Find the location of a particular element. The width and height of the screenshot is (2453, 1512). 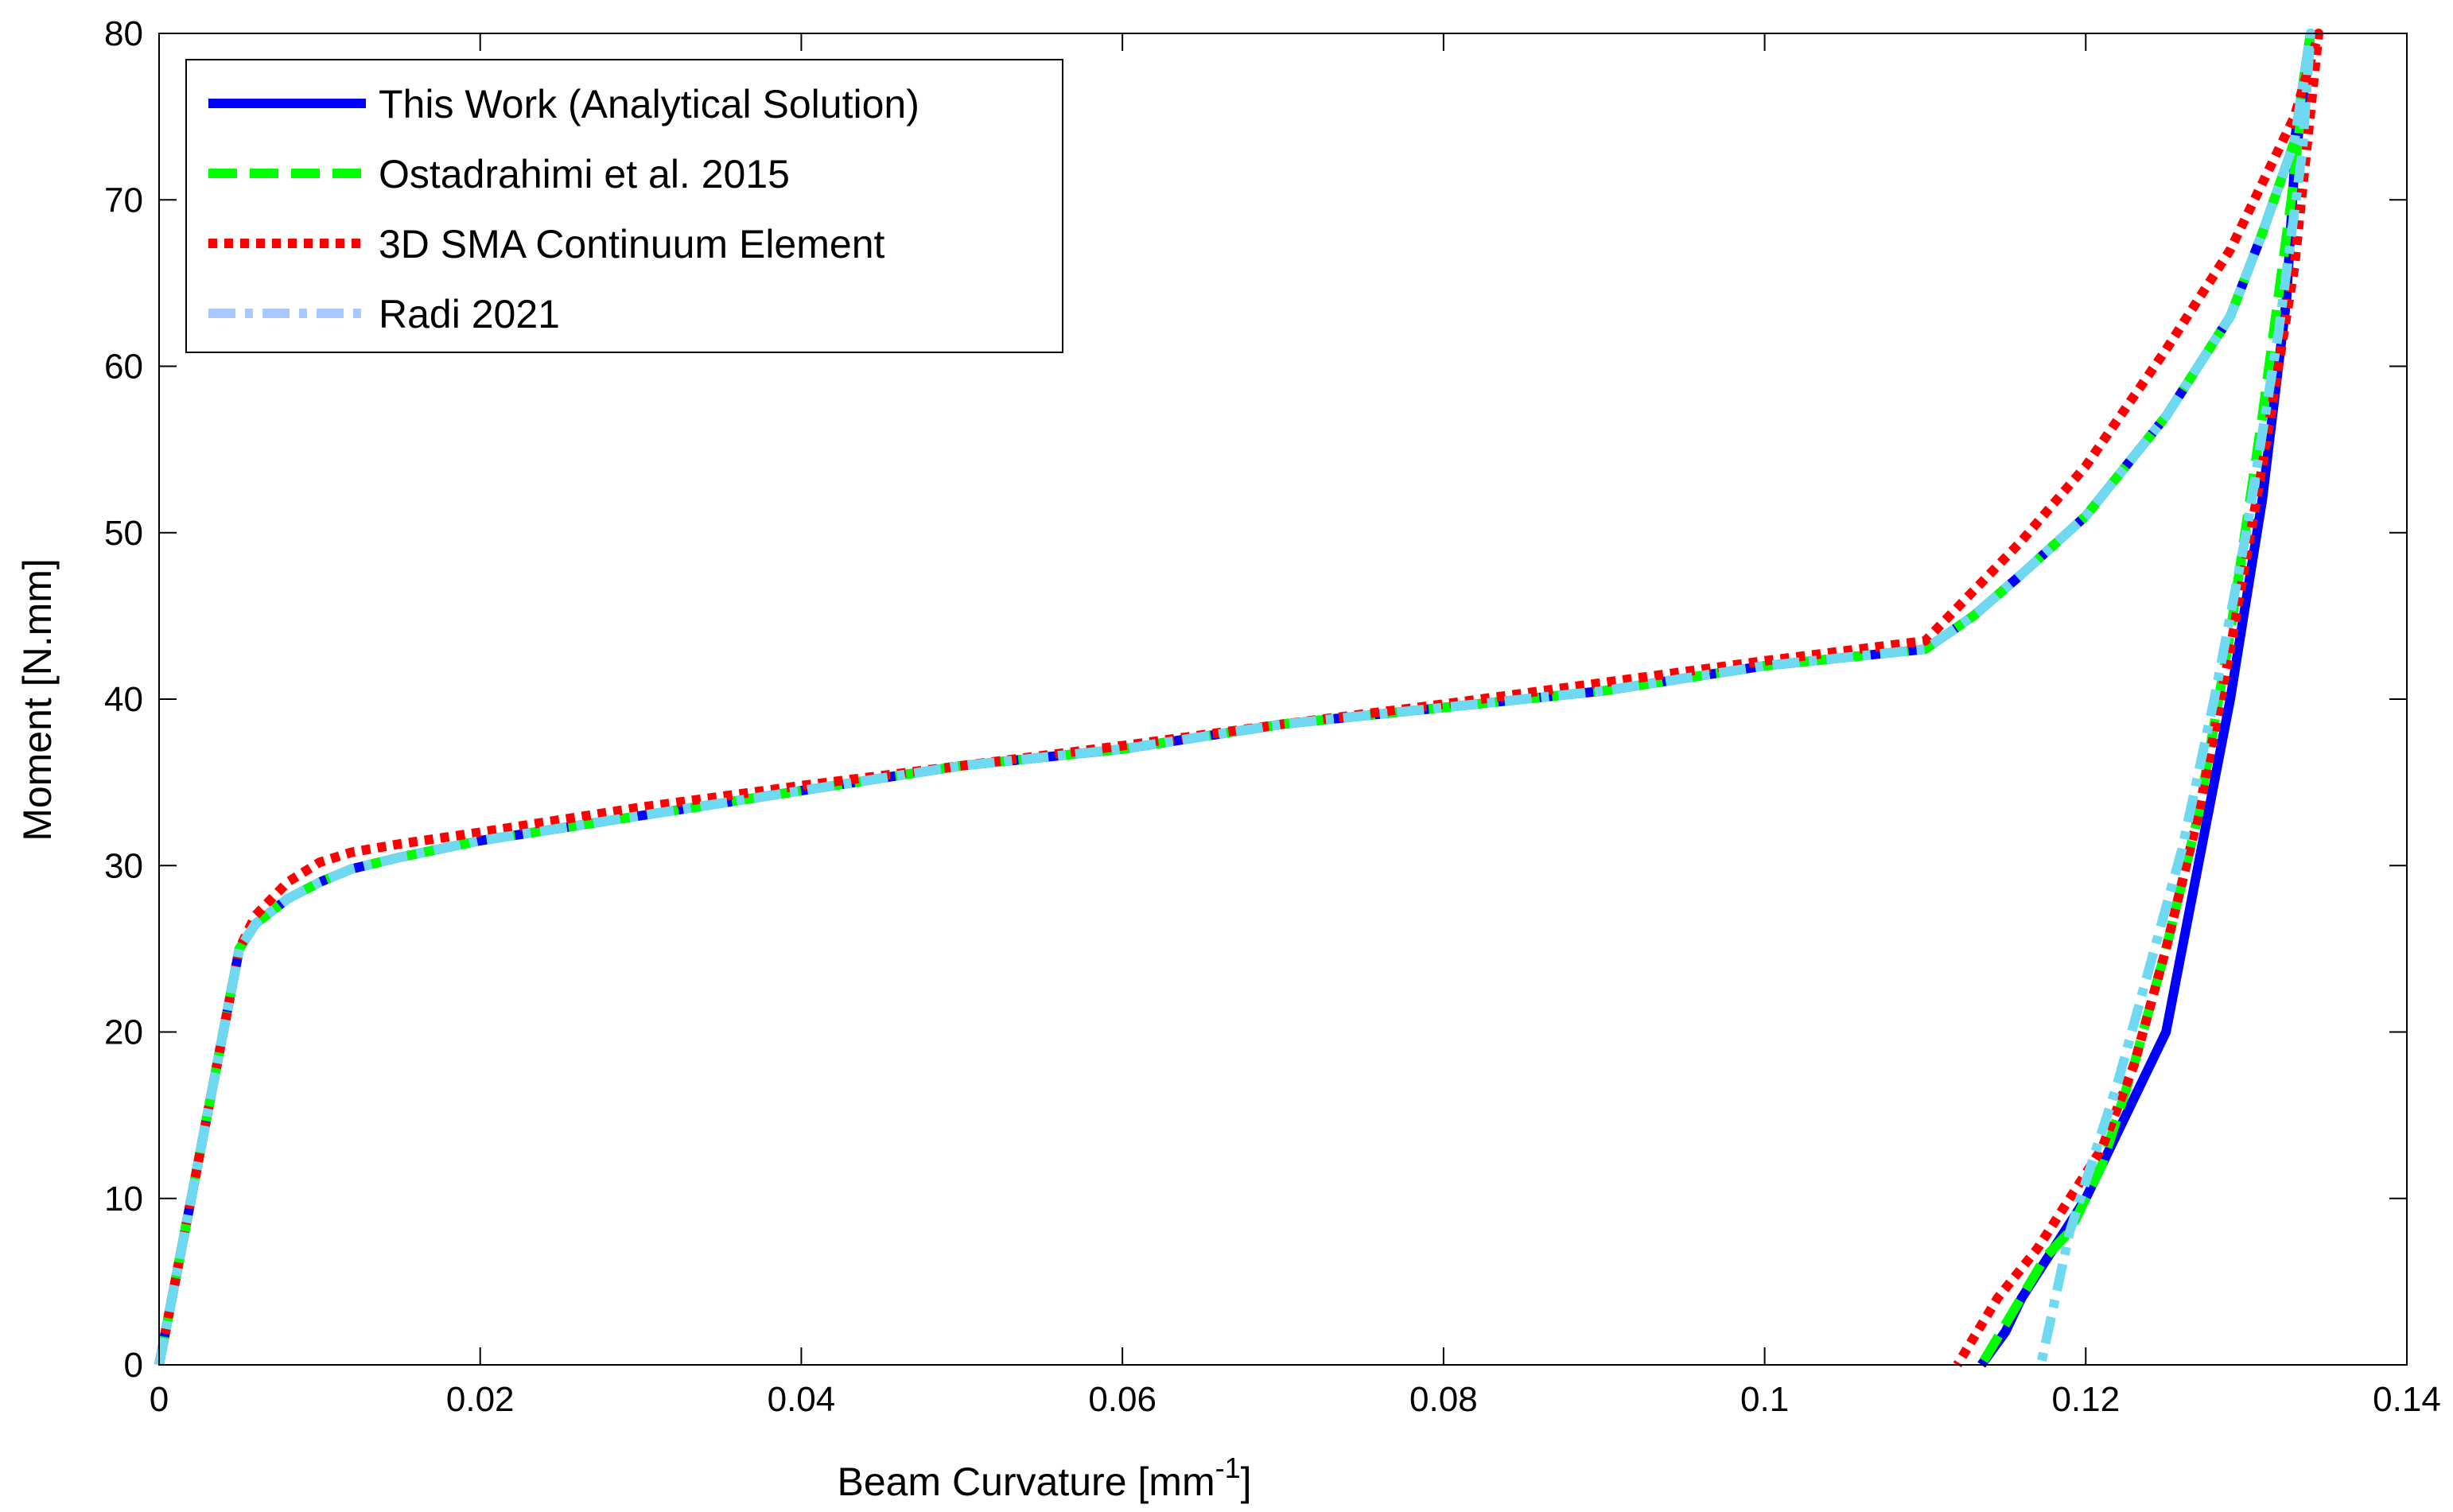

x-tick-label: 0.04 is located at coordinates (802, 1399).